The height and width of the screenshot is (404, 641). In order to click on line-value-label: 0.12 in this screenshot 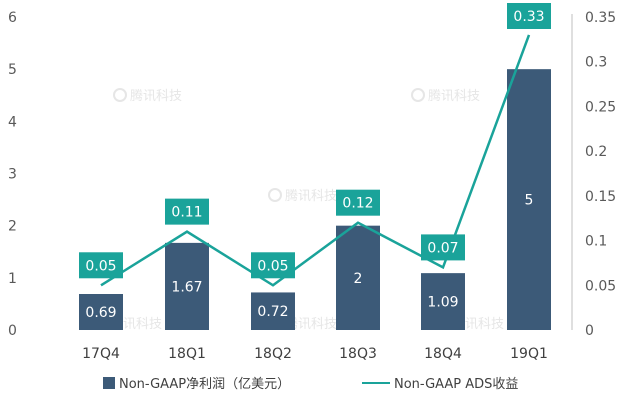, I will do `click(357, 204)`.